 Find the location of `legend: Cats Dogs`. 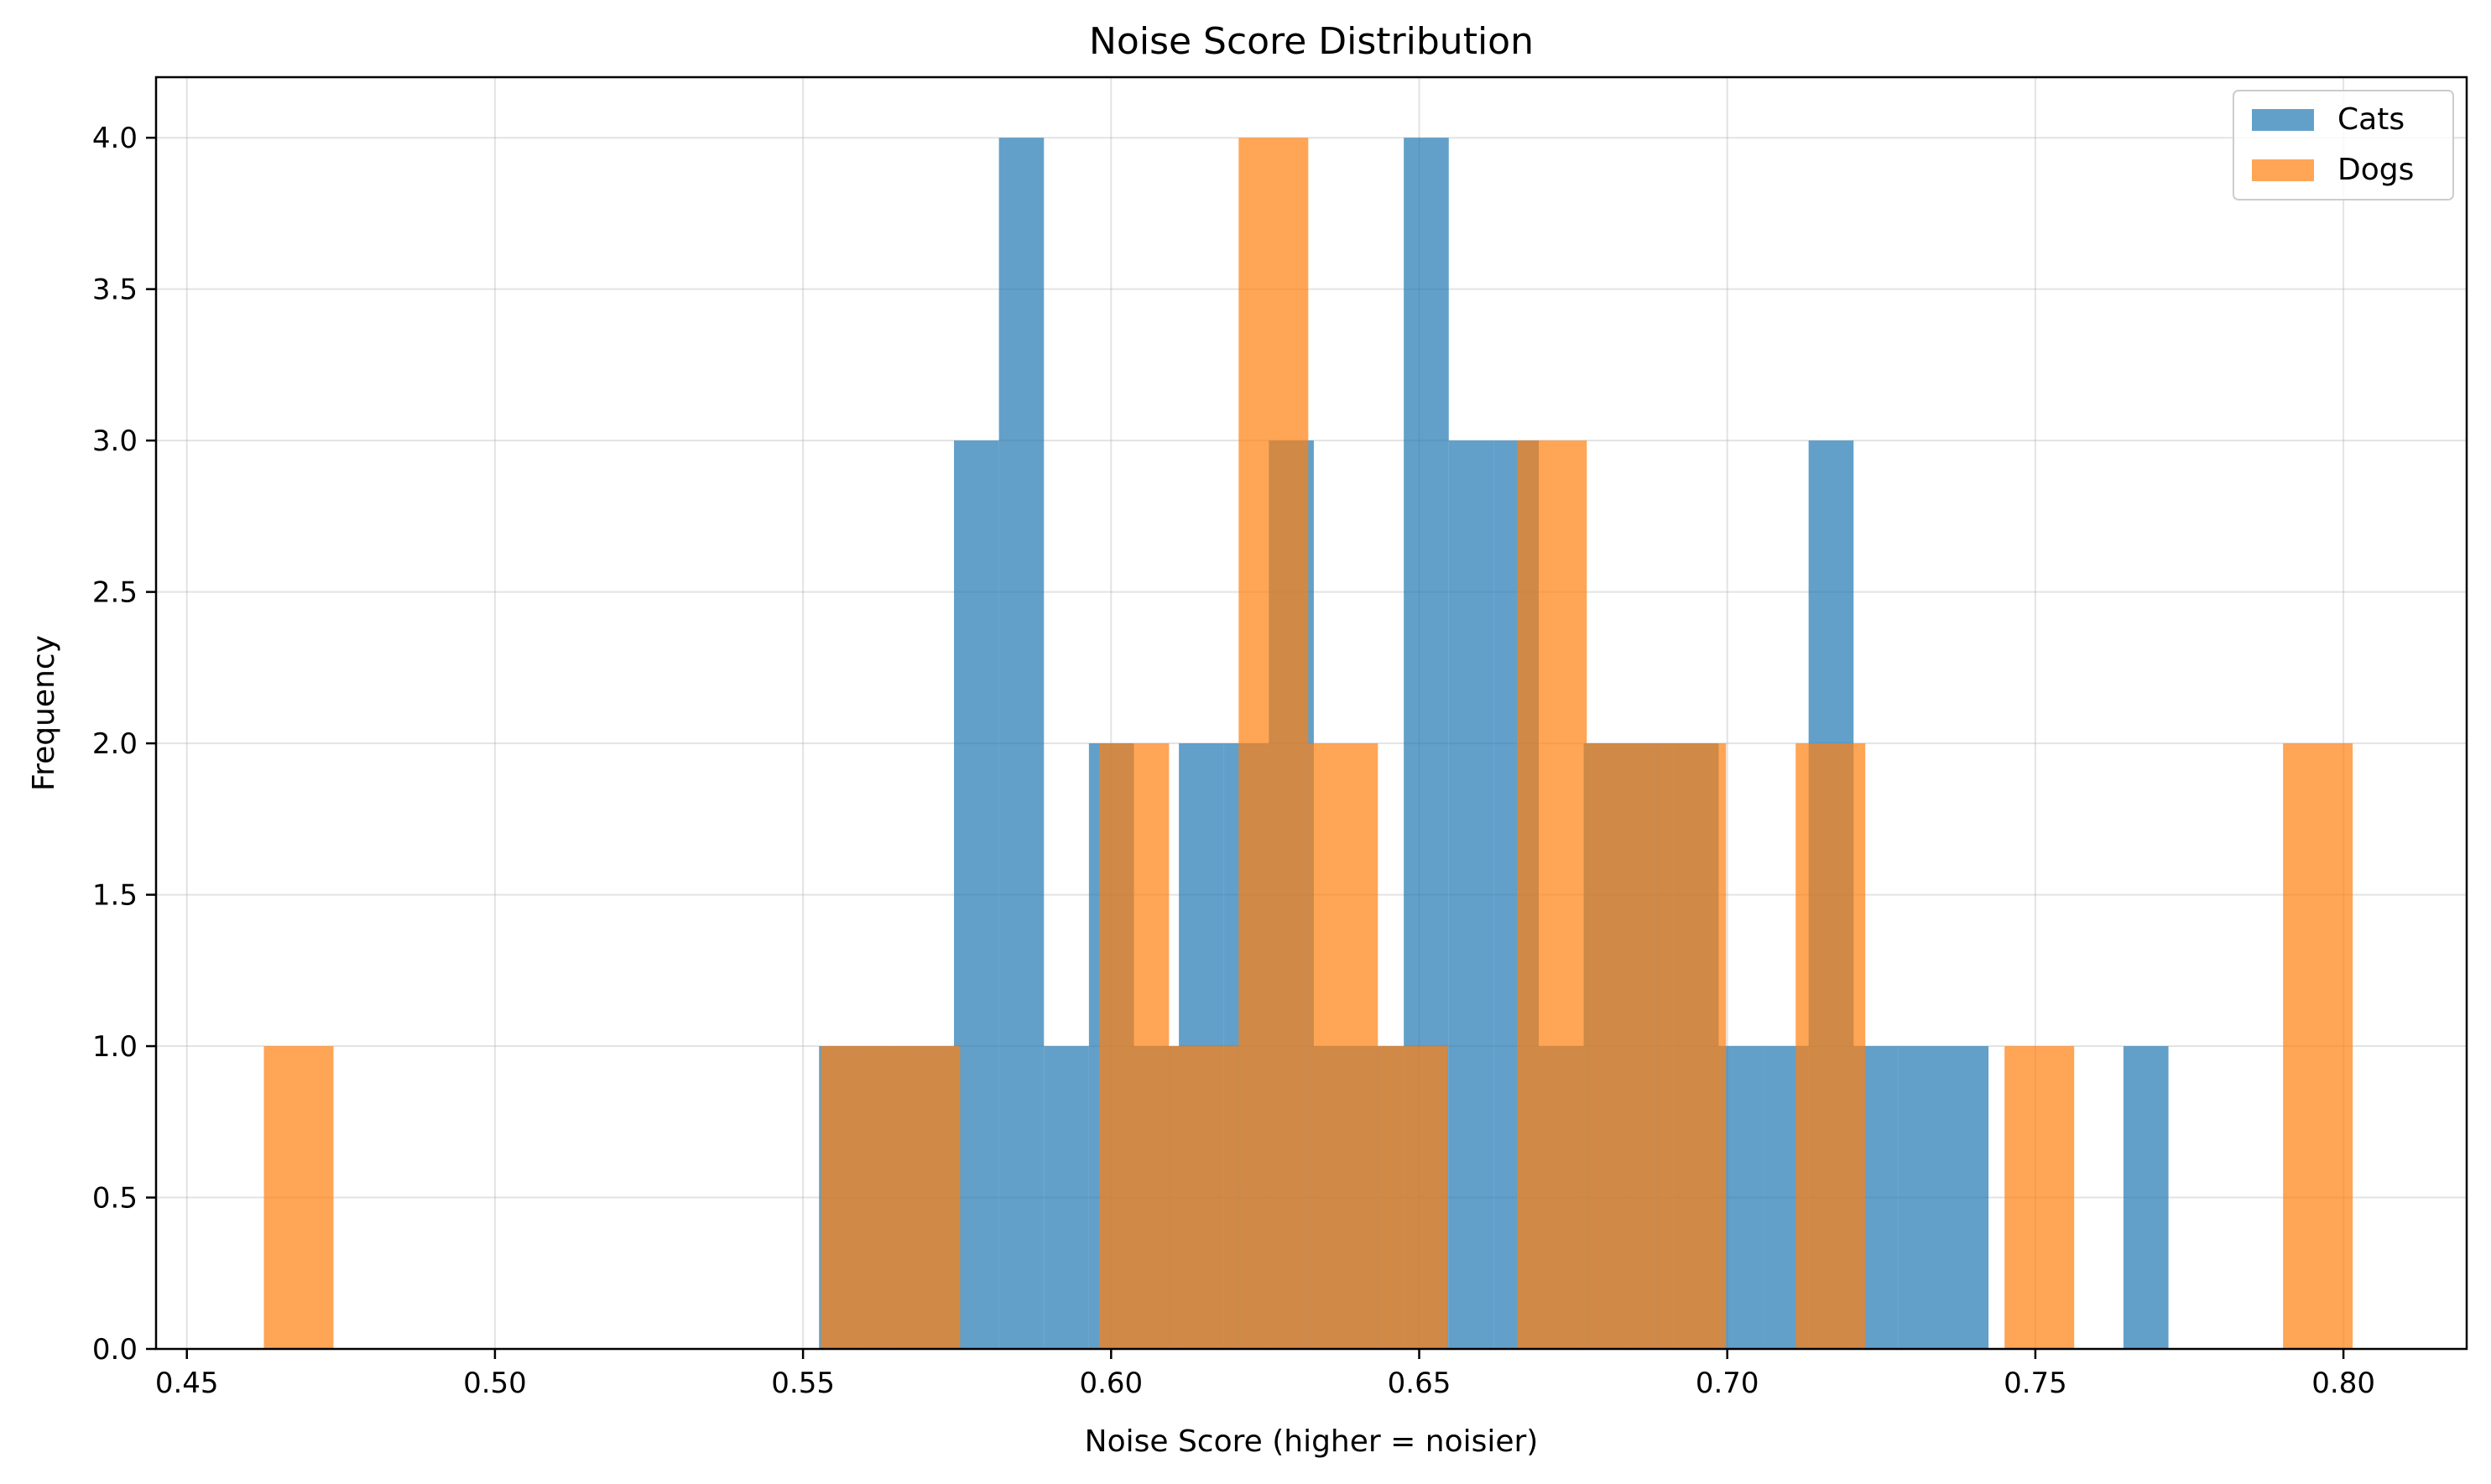

legend: Cats Dogs is located at coordinates (2343, 145).